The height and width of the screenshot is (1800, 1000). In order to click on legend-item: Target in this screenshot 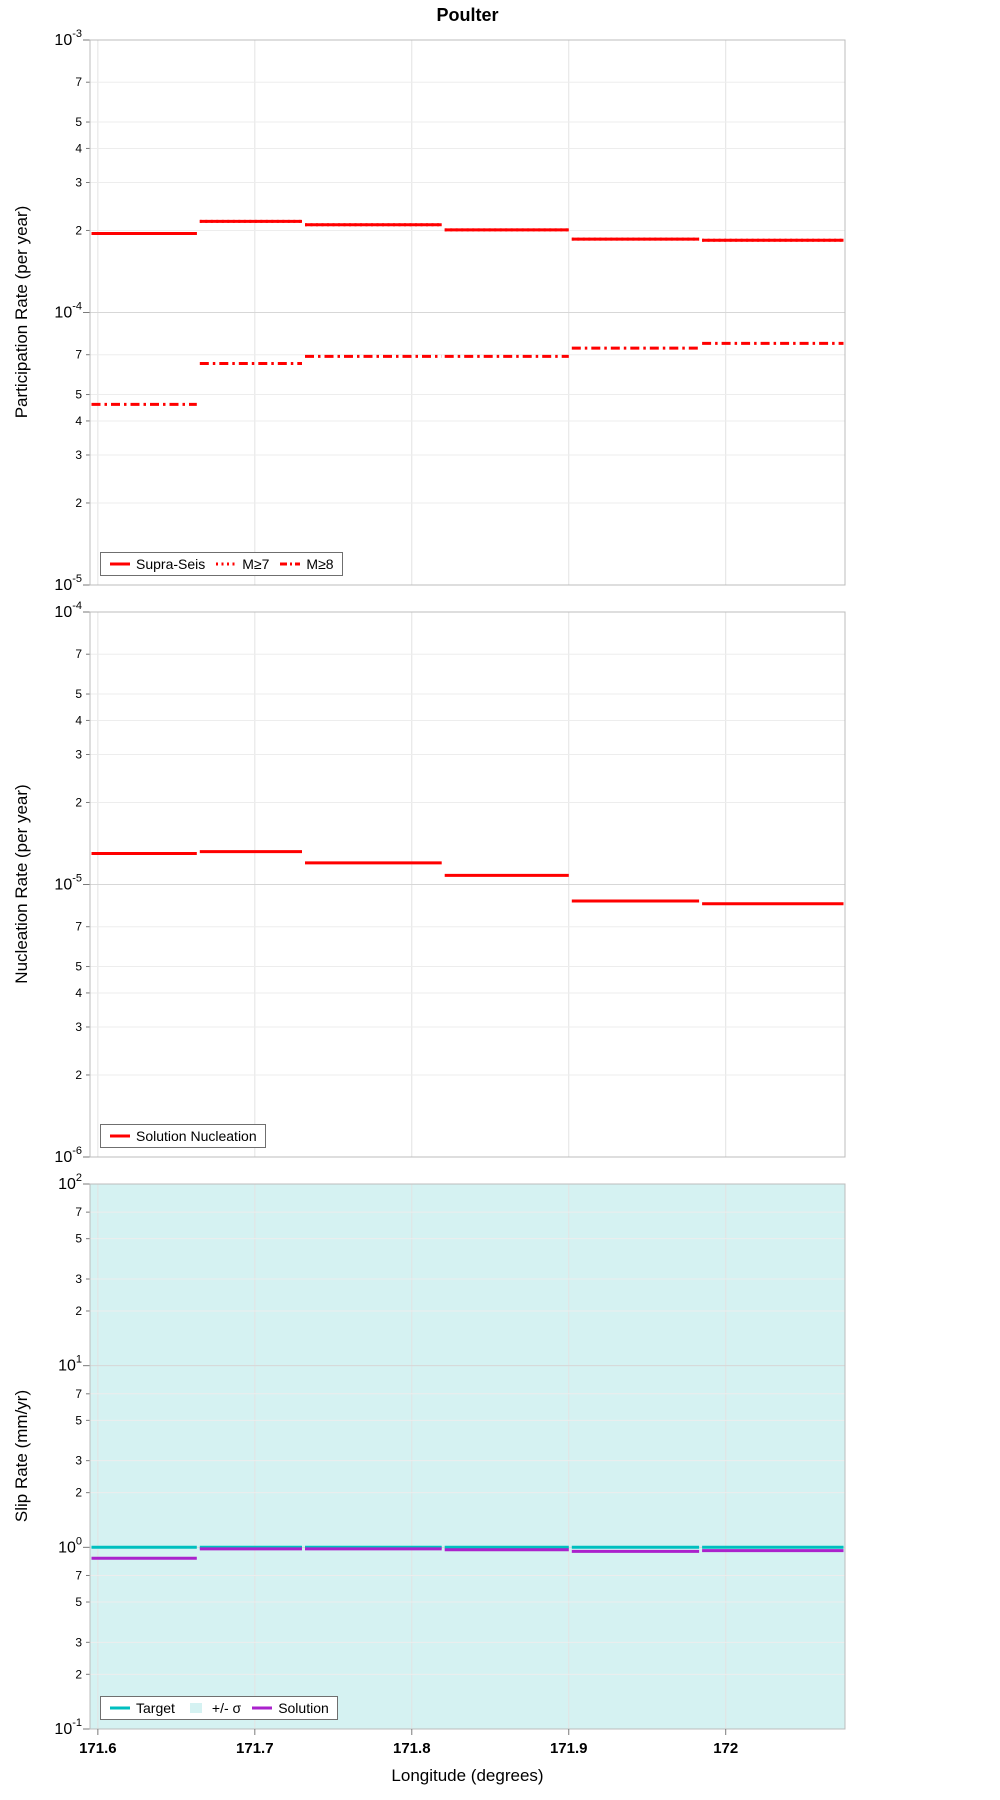, I will do `click(142, 1708)`.